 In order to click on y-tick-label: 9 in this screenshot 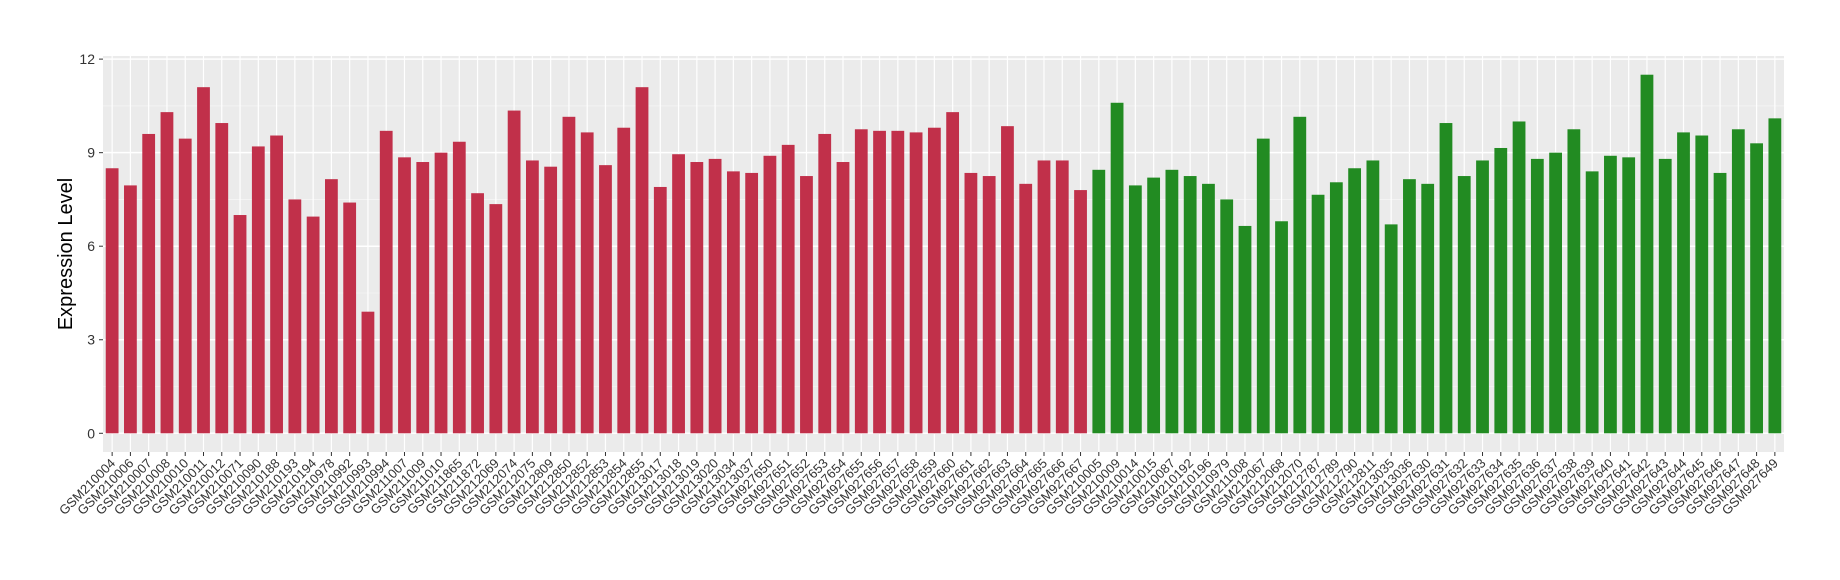, I will do `click(91, 153)`.